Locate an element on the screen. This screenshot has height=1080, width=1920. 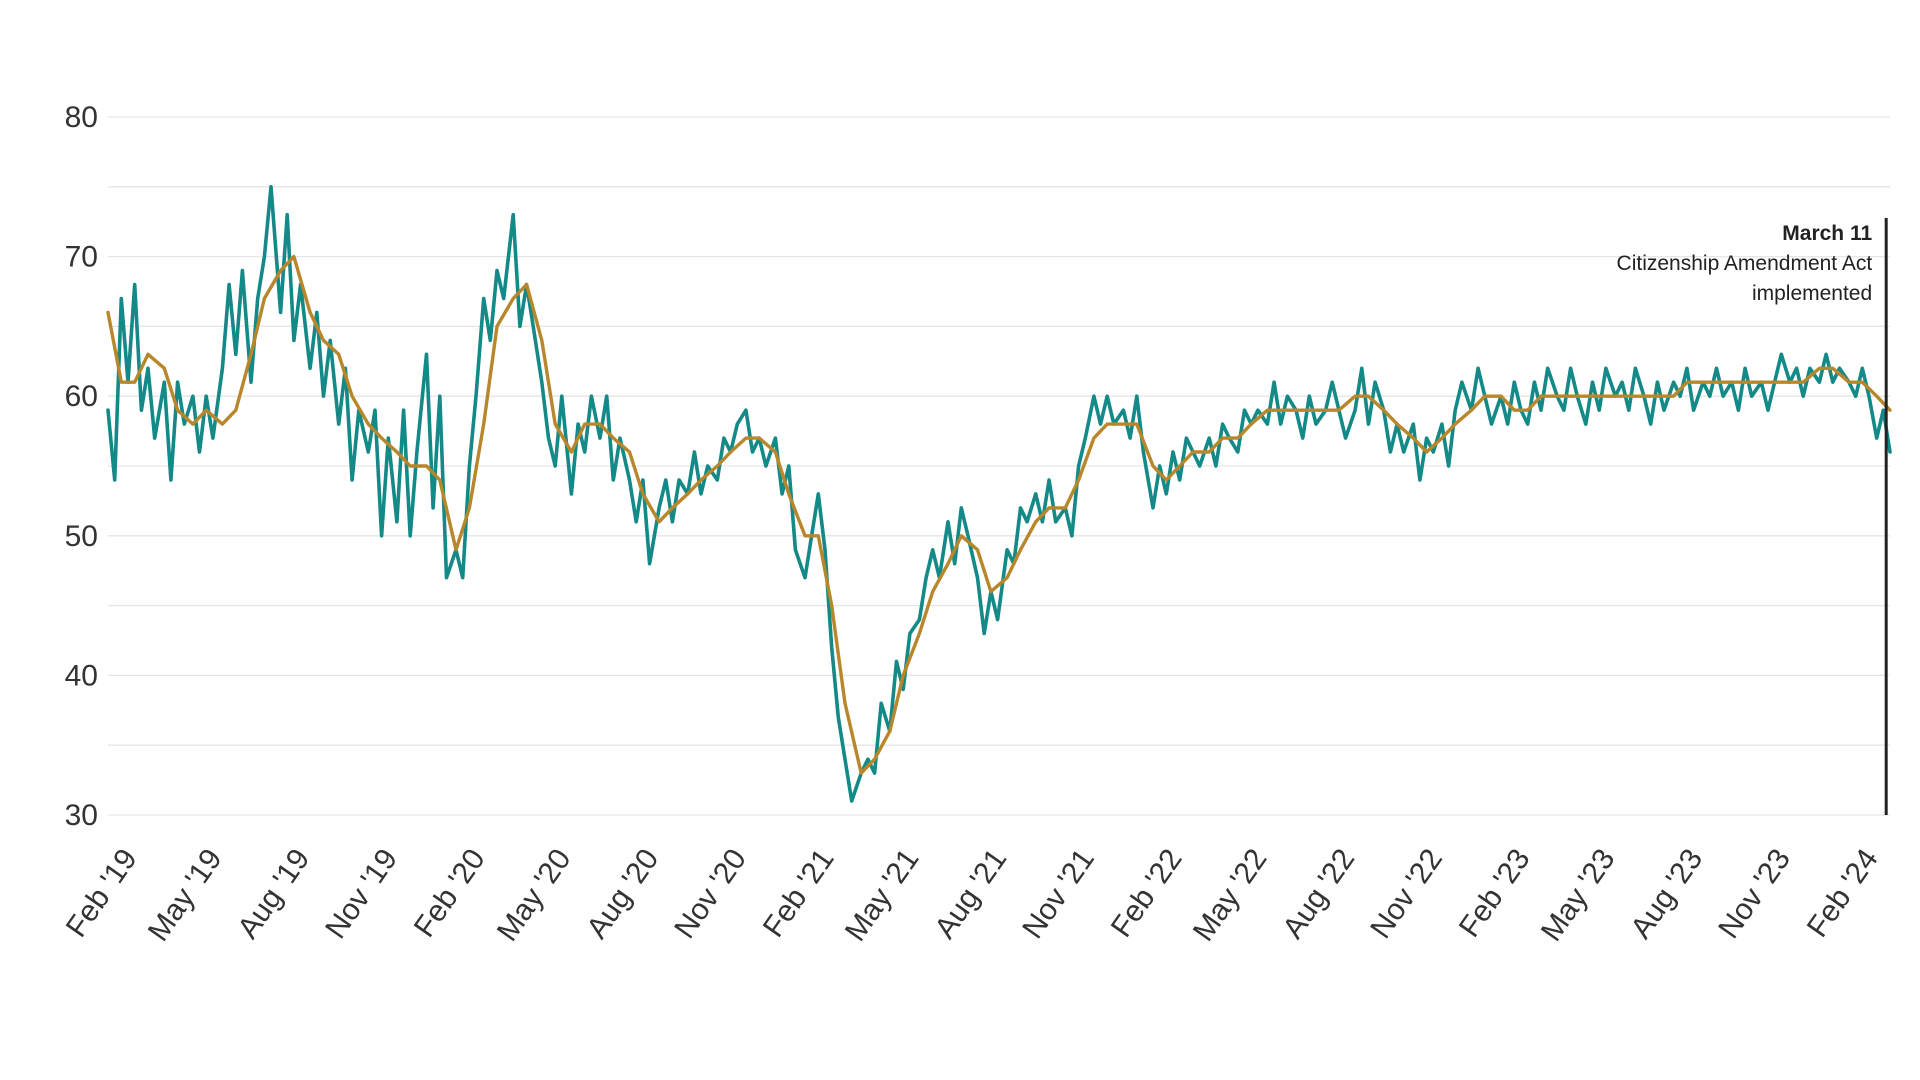
x-tick-label: Feb '19 is located at coordinates (102, 893).